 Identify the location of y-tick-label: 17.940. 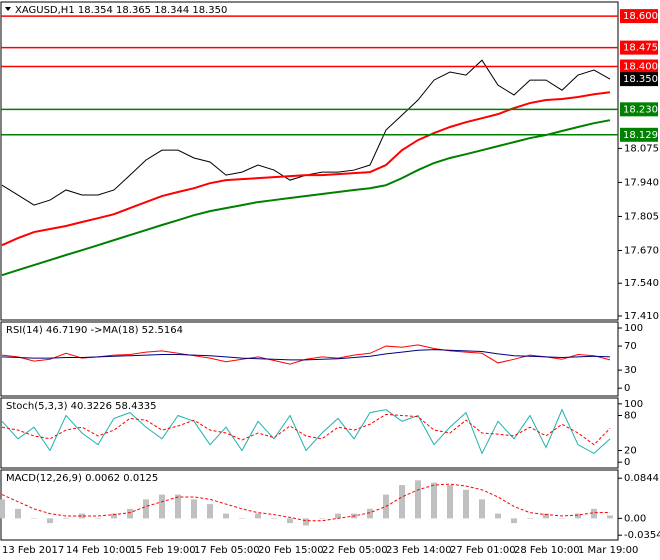
(641, 182).